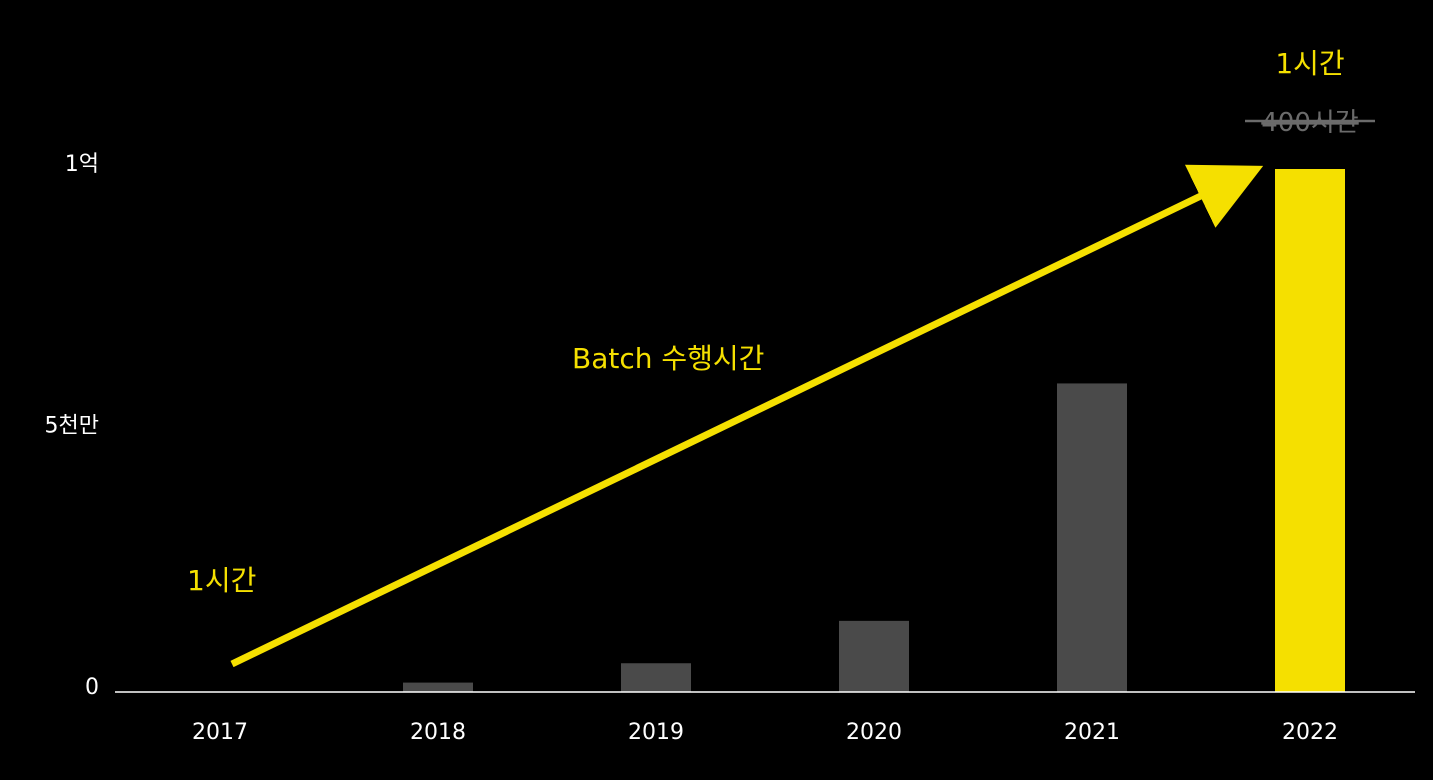 The height and width of the screenshot is (780, 1433). Describe the element at coordinates (668, 358) in the screenshot. I see `arrow-label: Batch 수행시간` at that location.